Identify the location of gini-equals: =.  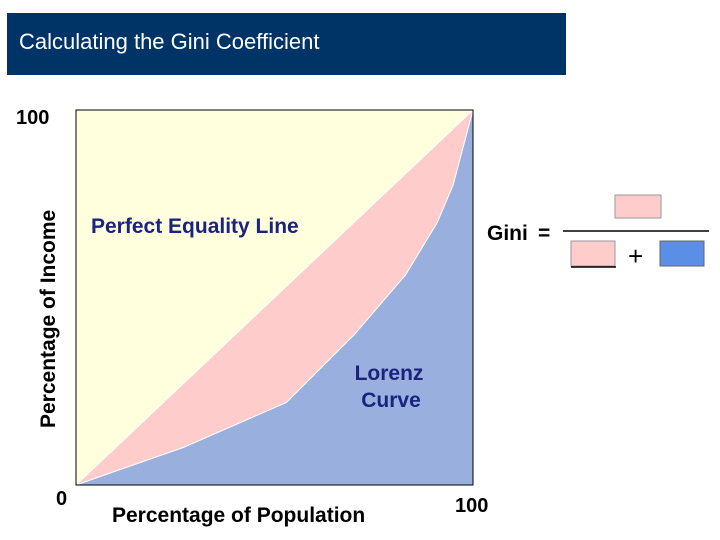
(544, 233).